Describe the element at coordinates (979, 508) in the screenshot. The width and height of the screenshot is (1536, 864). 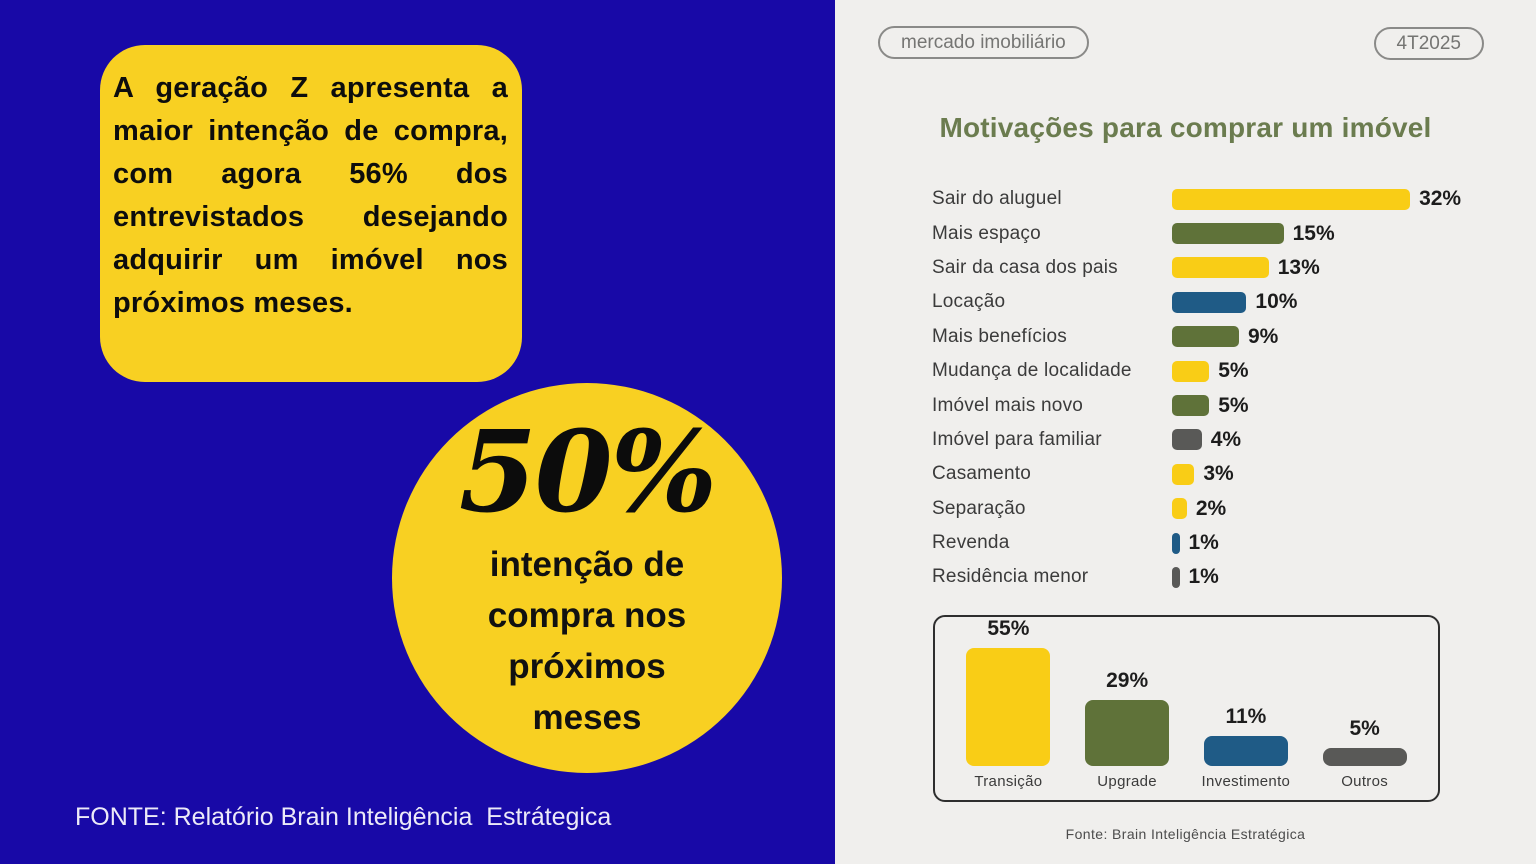
I see `category-label: Separação` at that location.